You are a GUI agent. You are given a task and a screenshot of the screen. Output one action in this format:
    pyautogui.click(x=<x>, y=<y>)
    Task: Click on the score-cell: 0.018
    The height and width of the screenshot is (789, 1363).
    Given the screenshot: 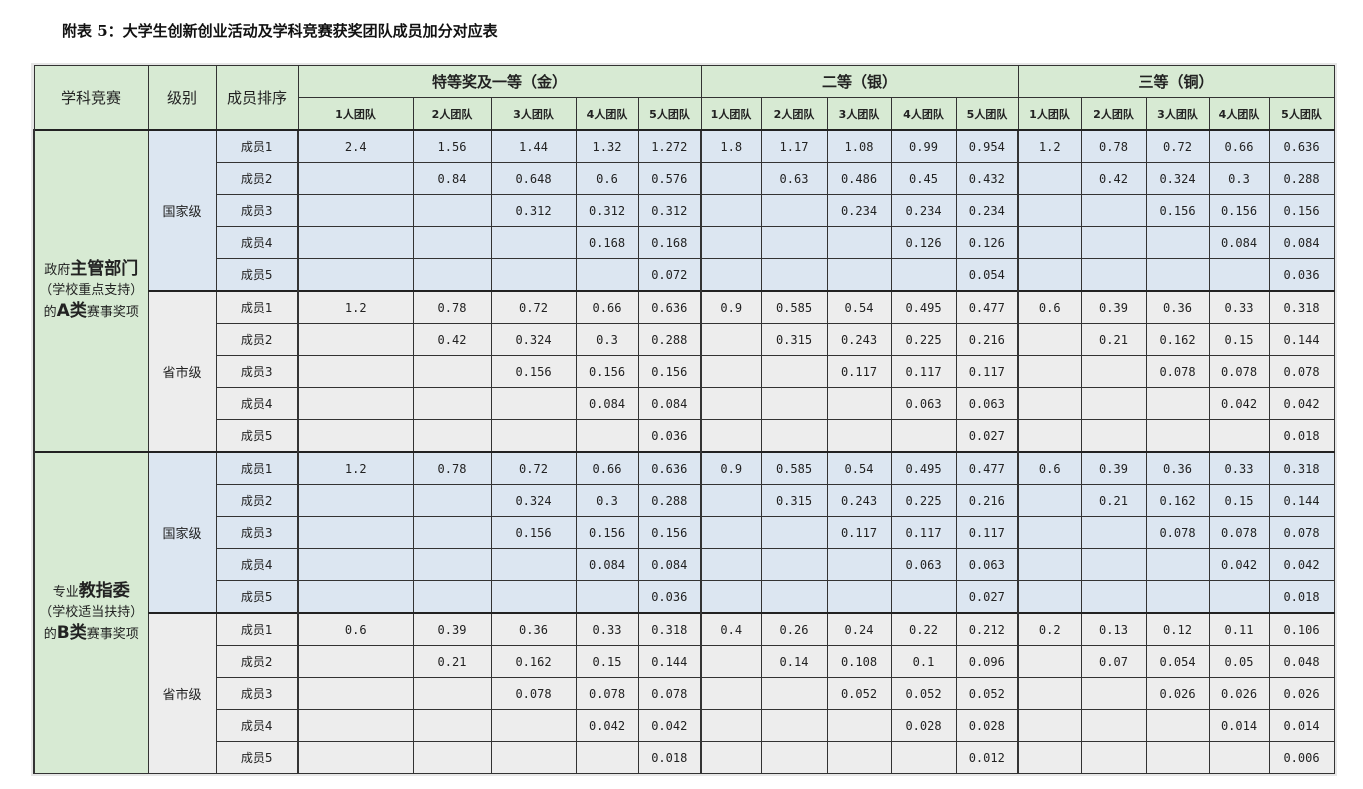 What is the action you would take?
    pyautogui.click(x=1301, y=597)
    